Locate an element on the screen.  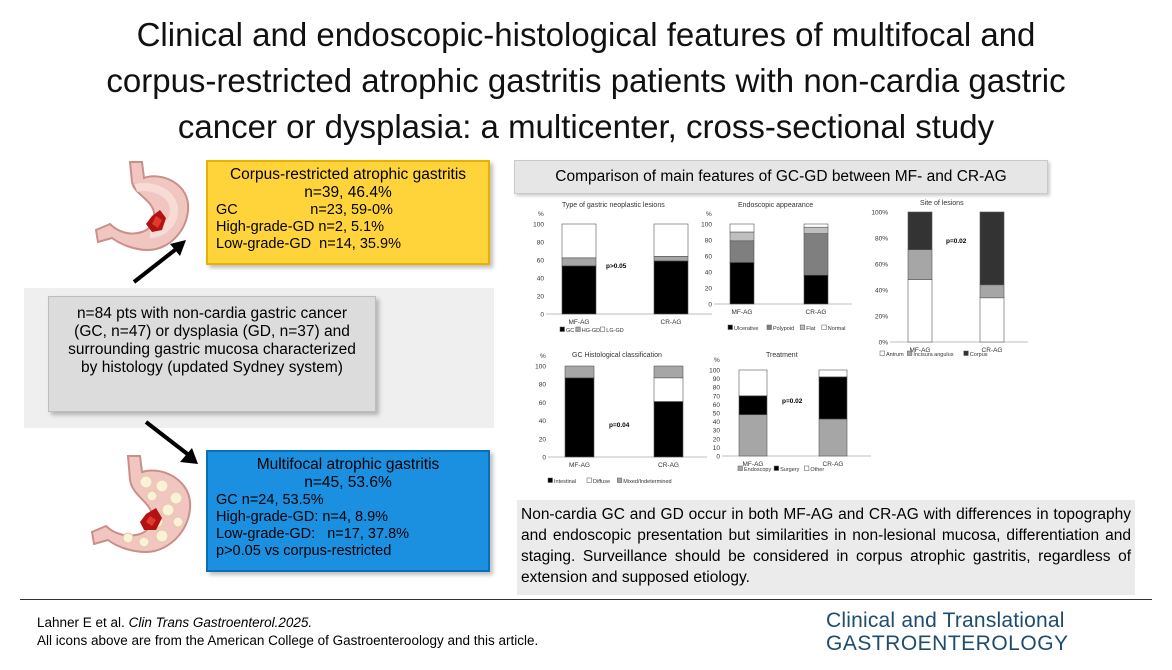
chart-ytick-label: 30 is located at coordinates (717, 431).